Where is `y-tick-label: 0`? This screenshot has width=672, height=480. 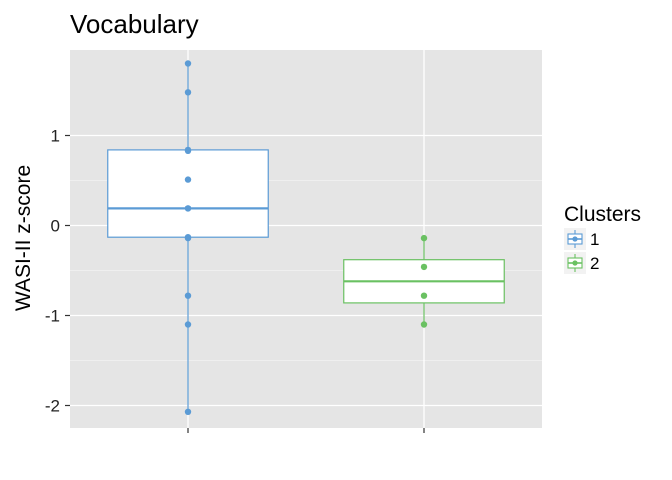
y-tick-label: 0 is located at coordinates (55, 226).